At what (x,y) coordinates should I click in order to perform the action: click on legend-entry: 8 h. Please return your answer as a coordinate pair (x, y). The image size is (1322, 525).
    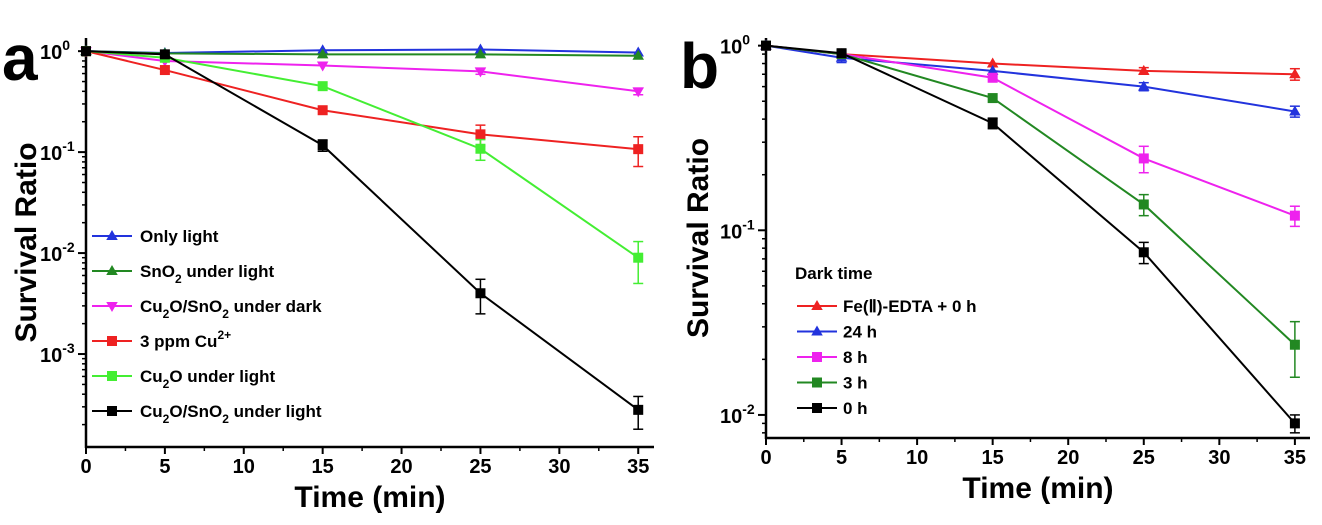
    Looking at the image, I should click on (855, 357).